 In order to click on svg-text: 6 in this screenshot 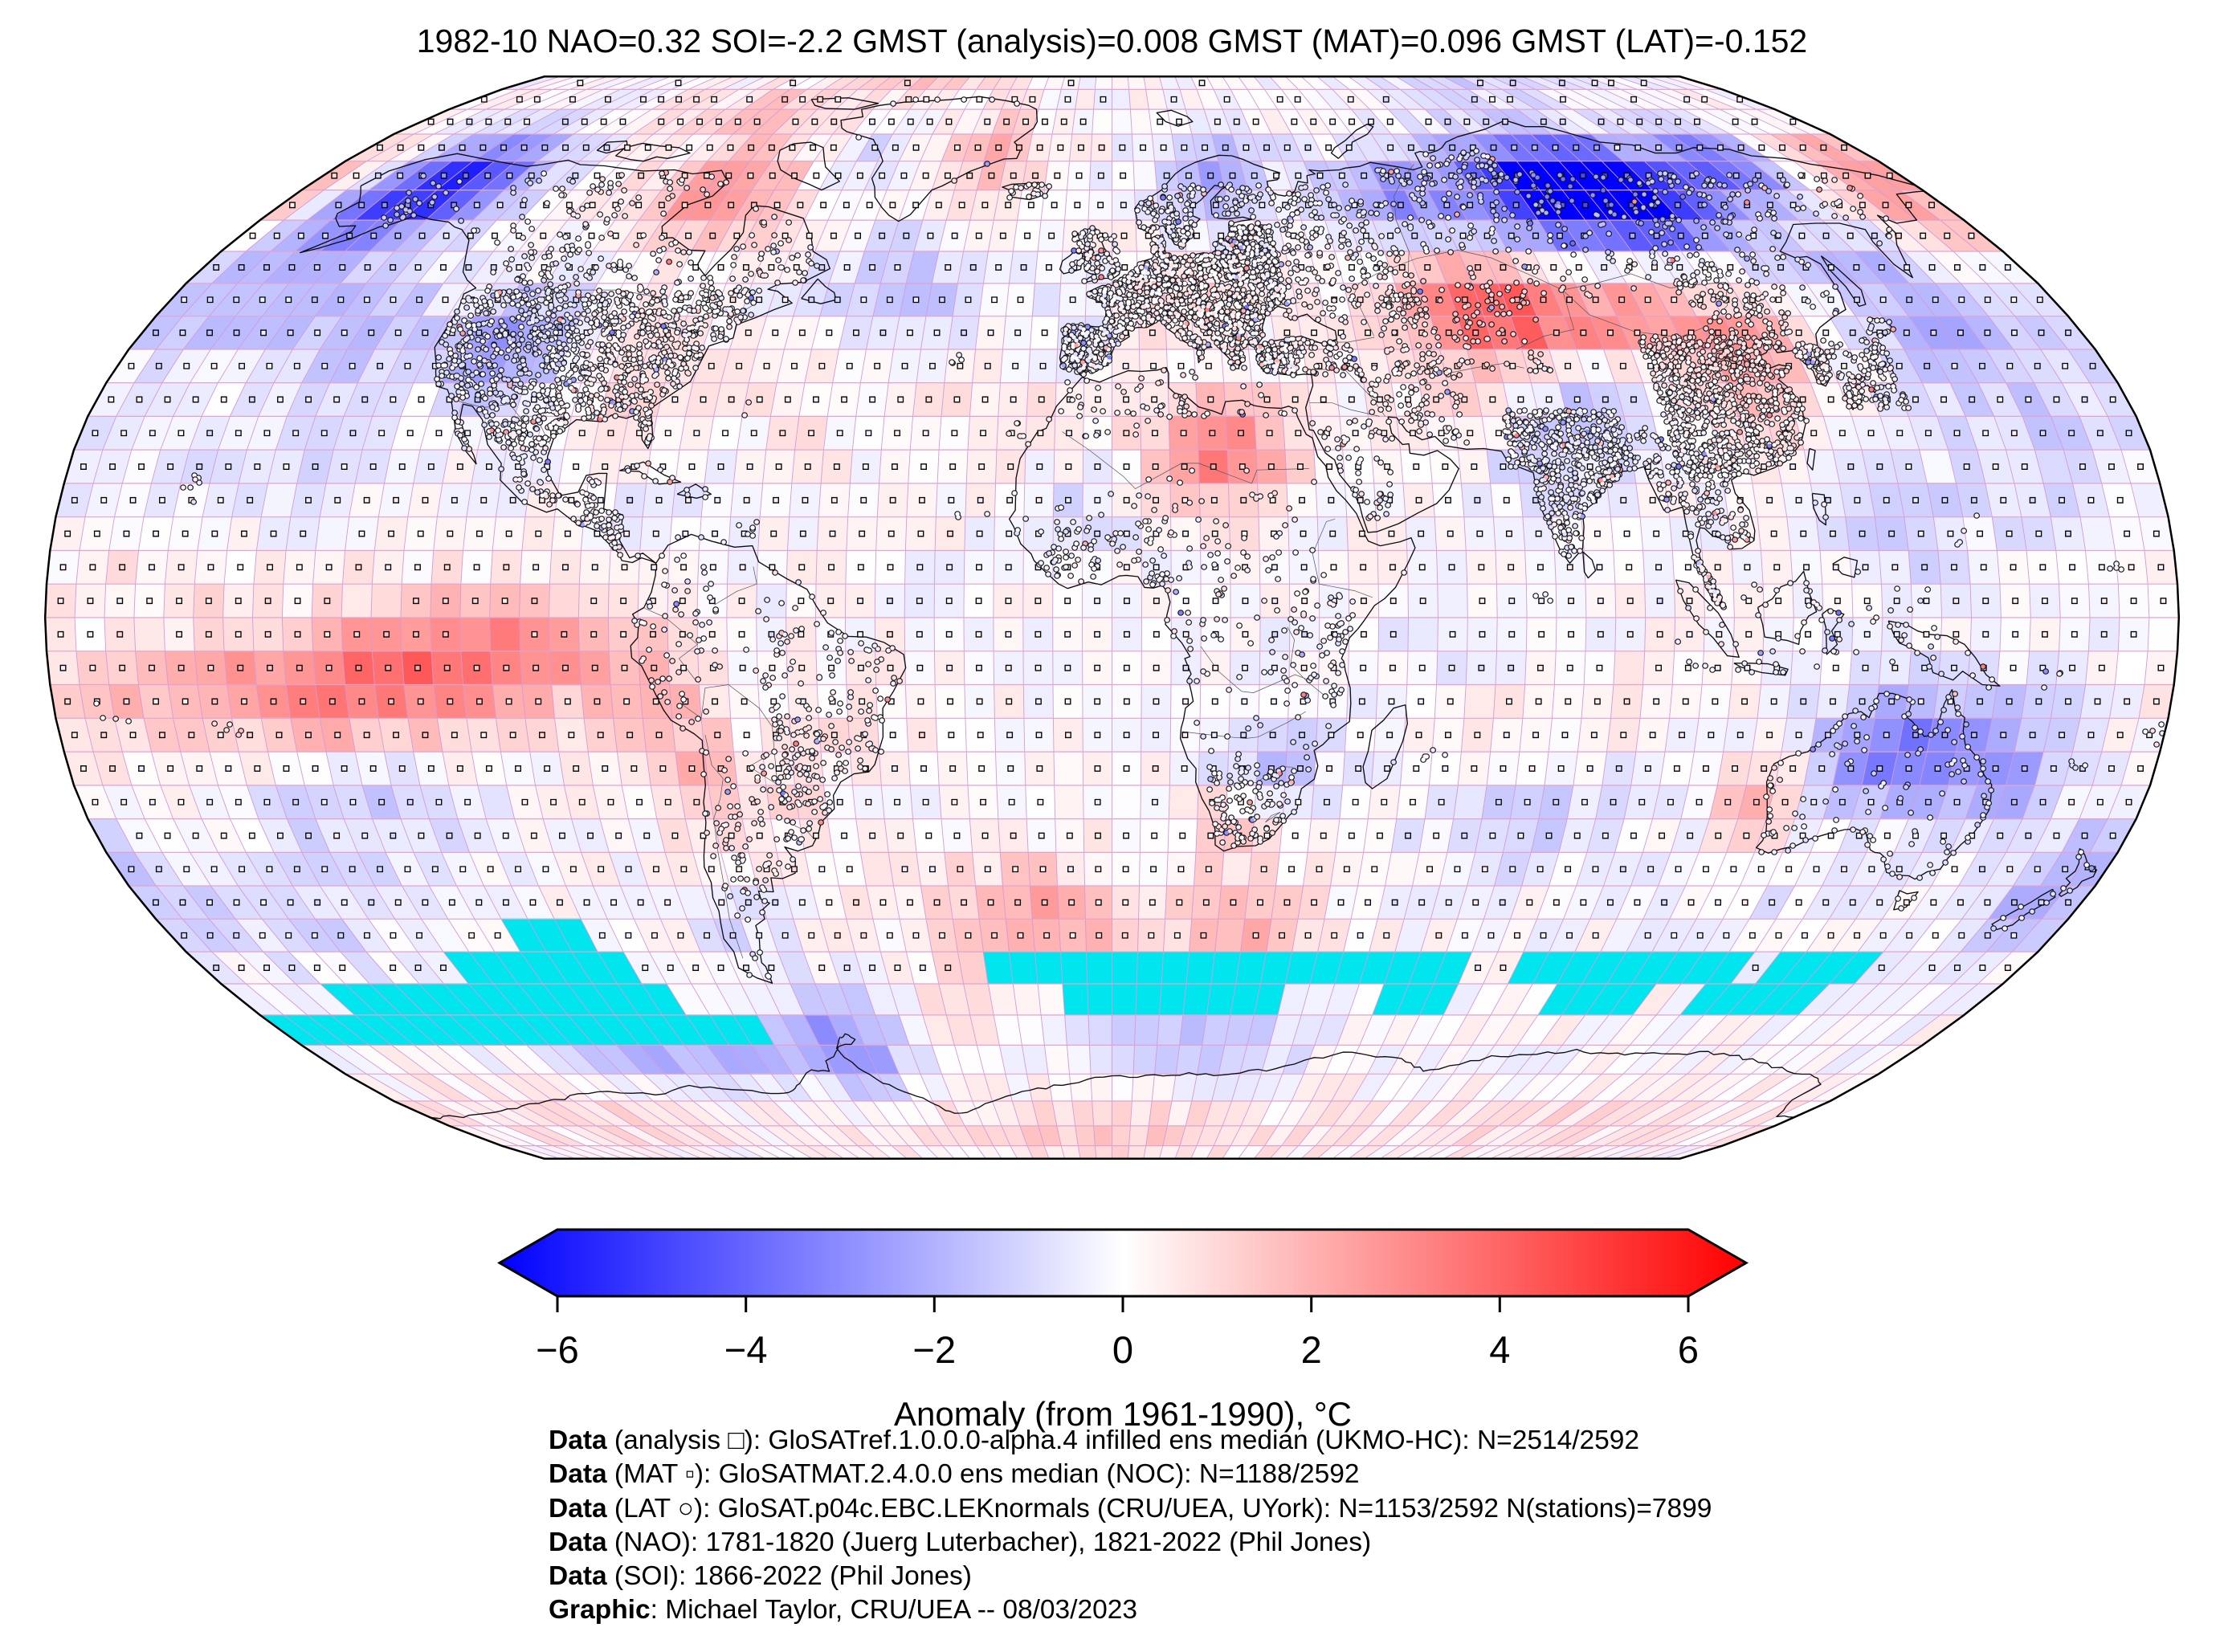, I will do `click(1688, 1349)`.